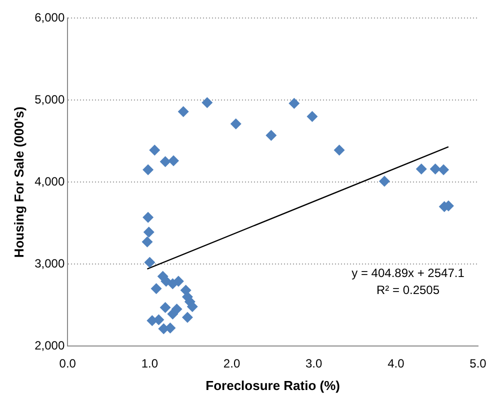 The height and width of the screenshot is (406, 502). What do you see at coordinates (149, 363) in the screenshot?
I see `x-tick-label: 1.0` at bounding box center [149, 363].